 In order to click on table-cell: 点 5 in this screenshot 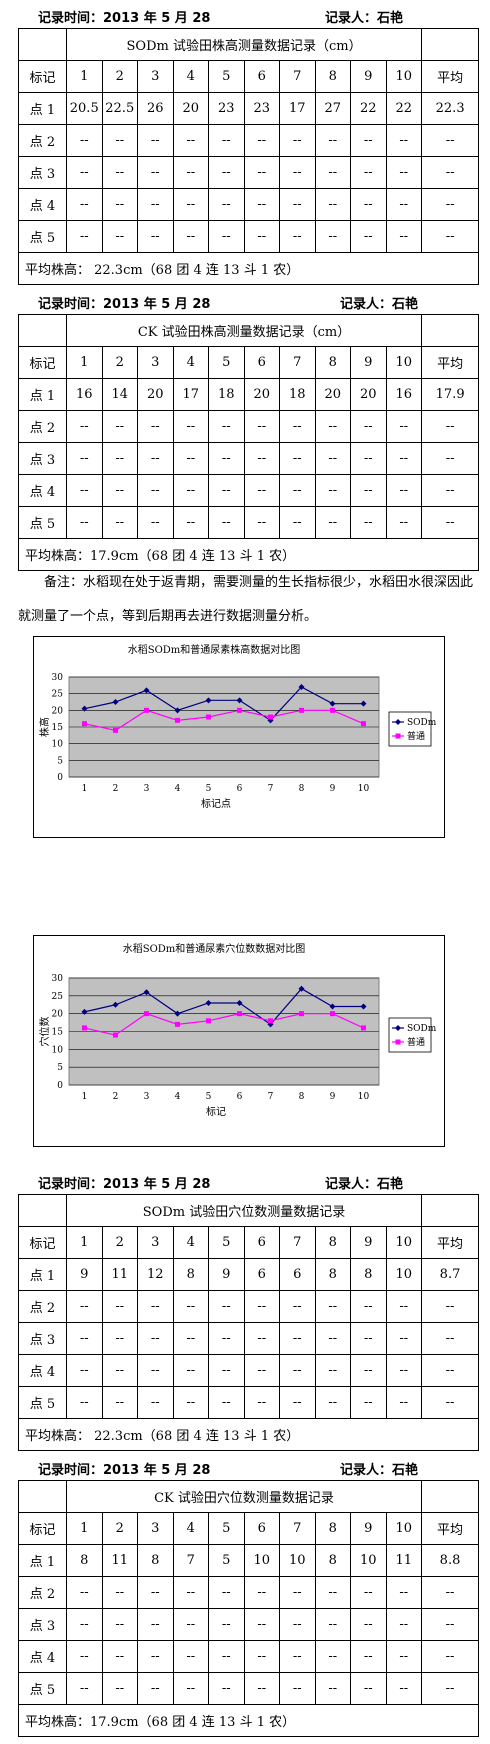, I will do `click(42, 236)`.